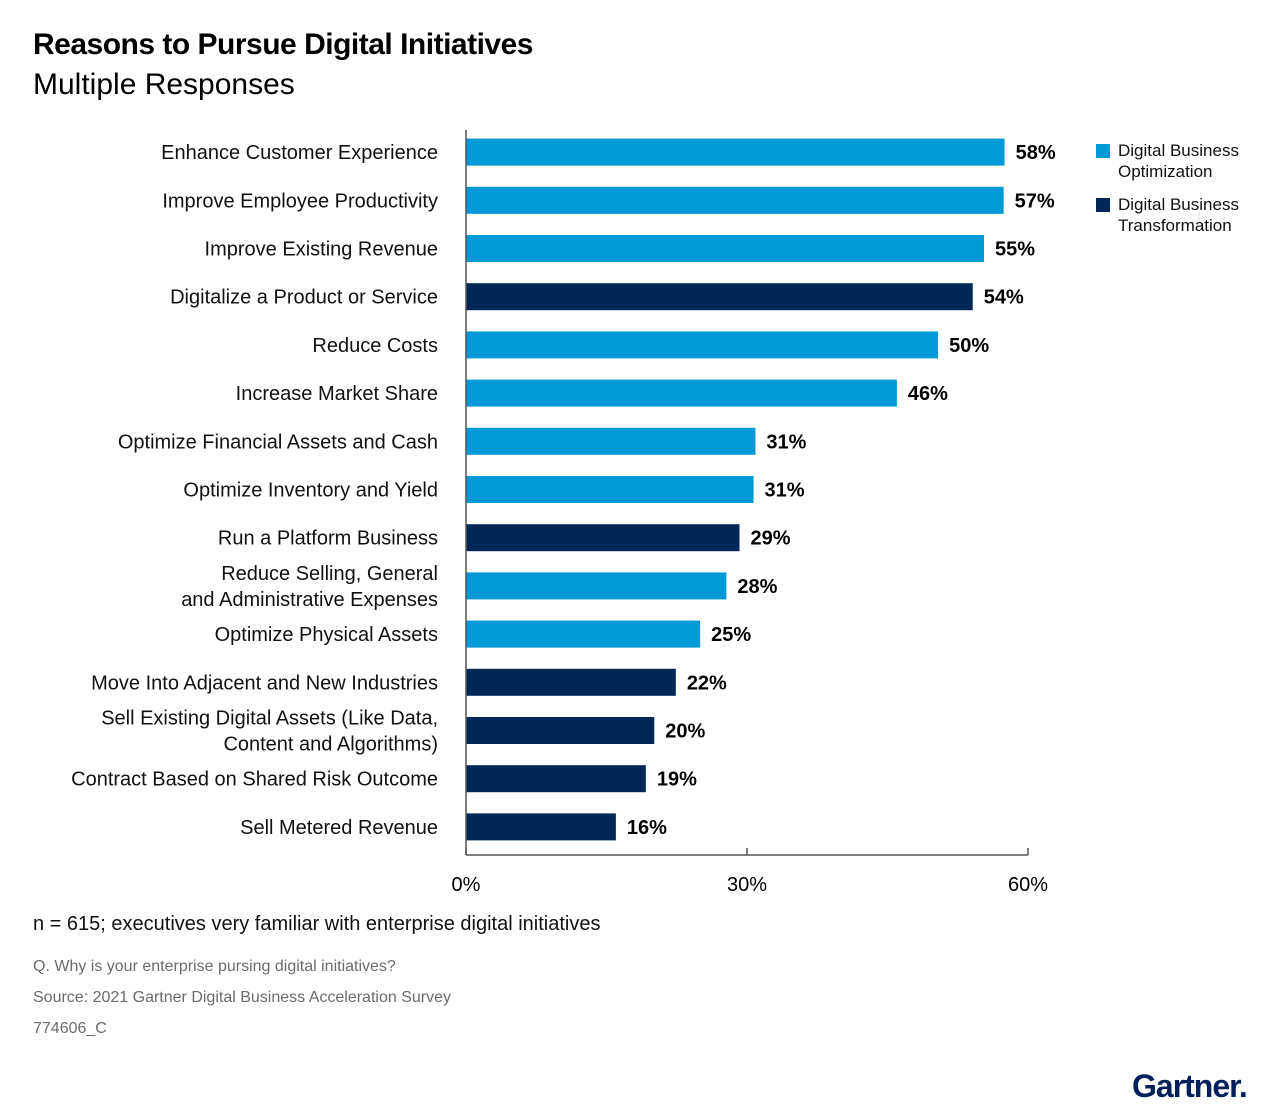 This screenshot has height=1115, width=1280. What do you see at coordinates (1190, 1086) in the screenshot?
I see `gartner-logo: Gartner.` at bounding box center [1190, 1086].